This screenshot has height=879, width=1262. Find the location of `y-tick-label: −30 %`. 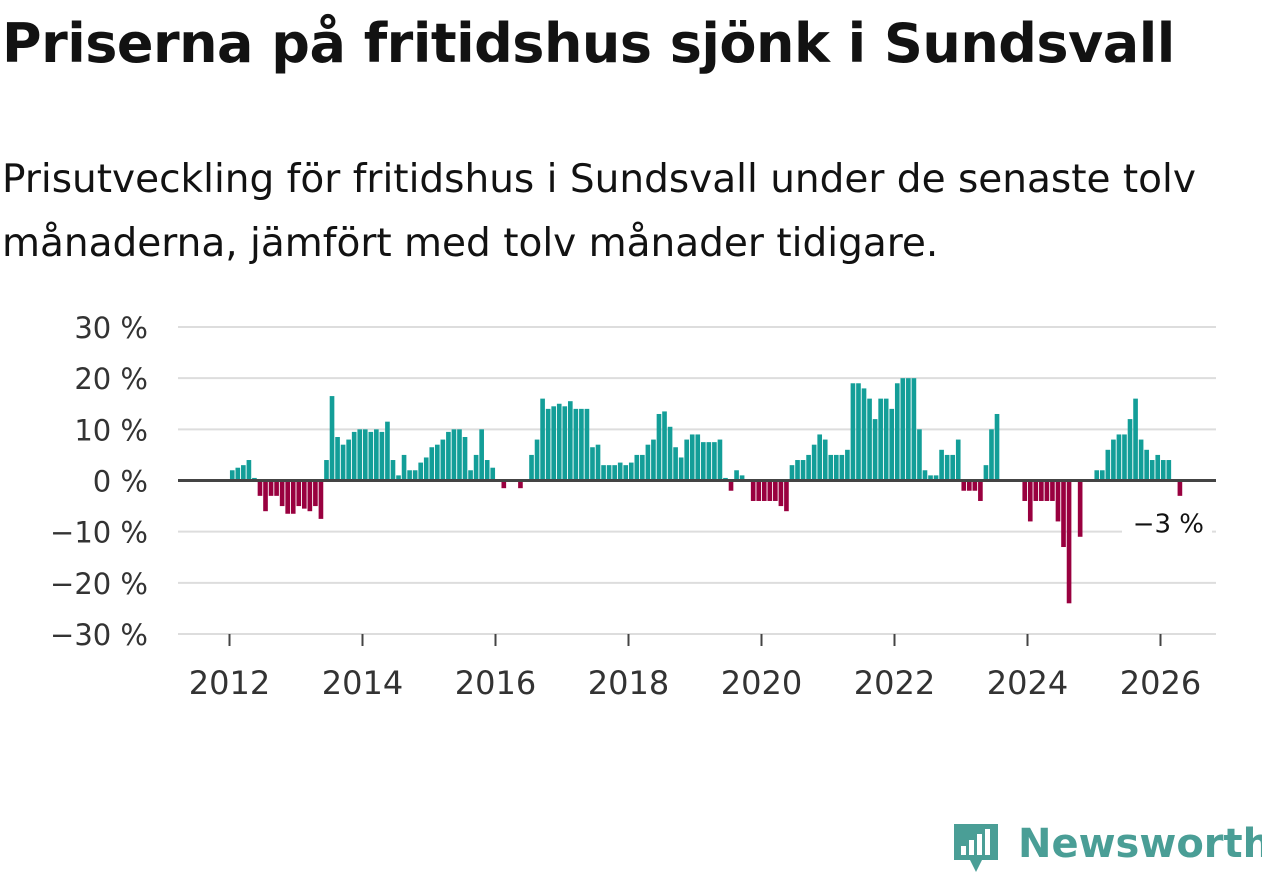

y-tick-label: −30 % is located at coordinates (99, 635).